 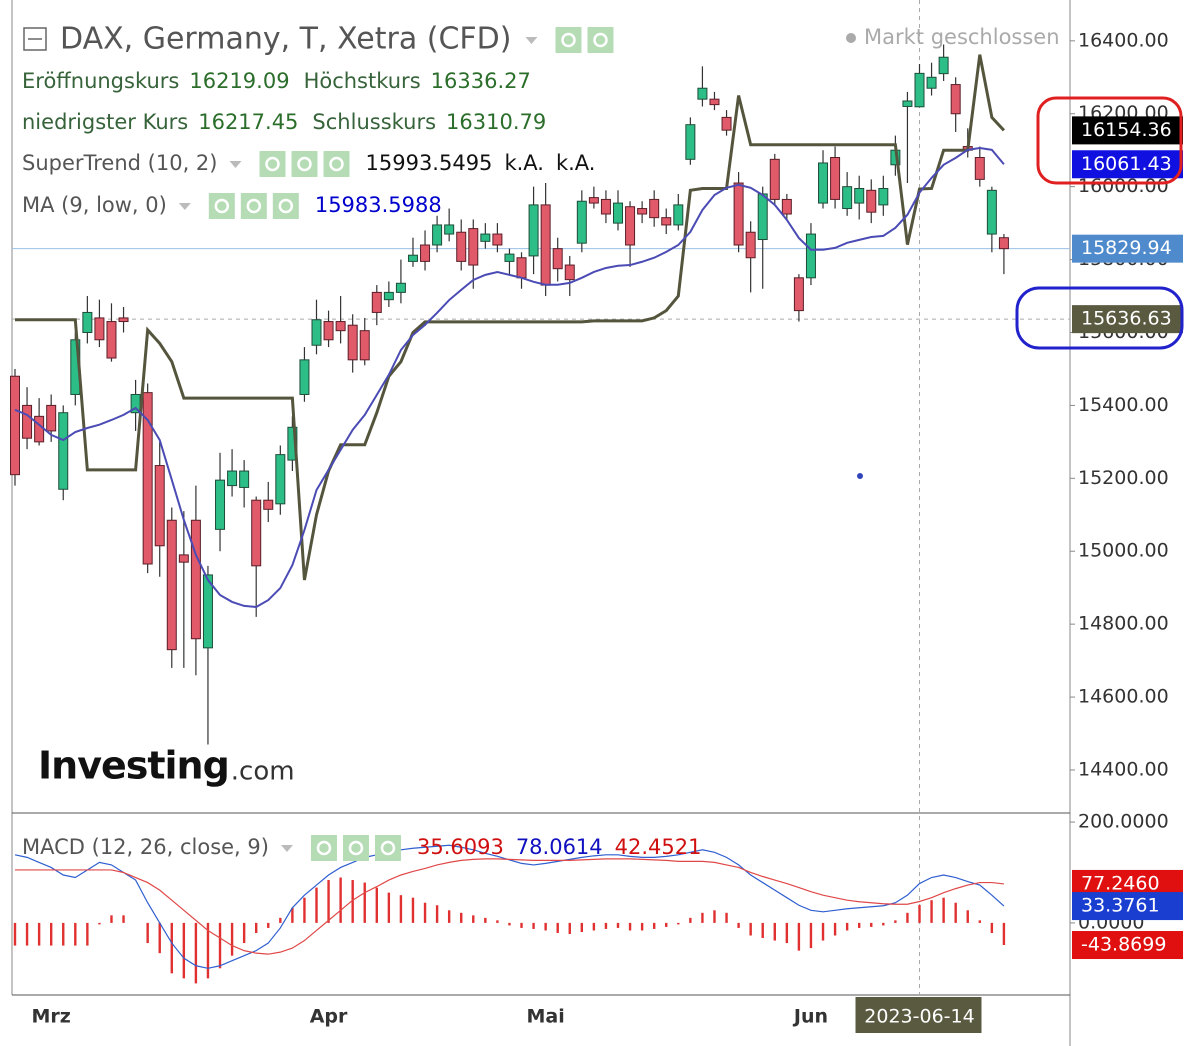 What do you see at coordinates (962, 37) in the screenshot?
I see `status: Markt geschlossen` at bounding box center [962, 37].